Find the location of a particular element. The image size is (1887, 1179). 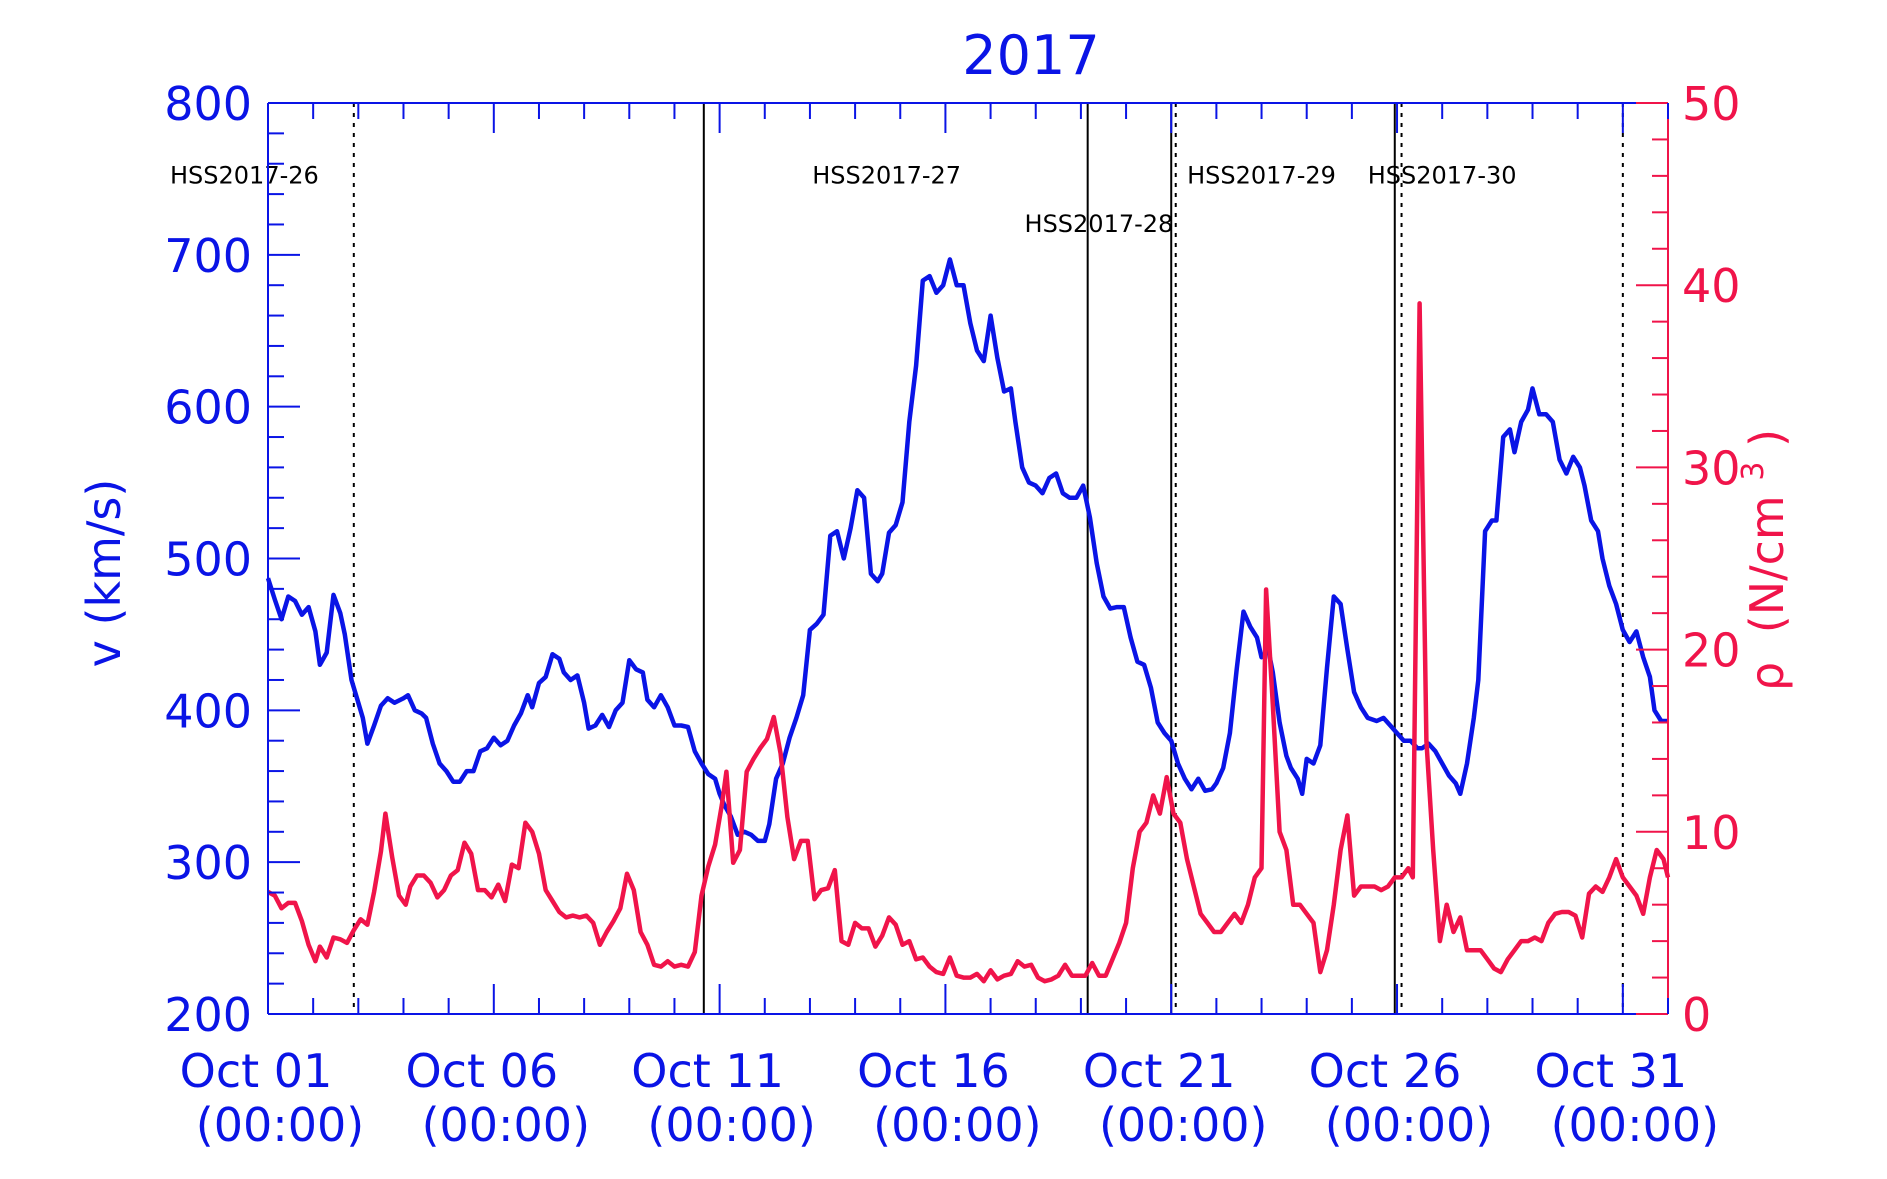

event-label-0: HSS2017-26 is located at coordinates (244, 175).